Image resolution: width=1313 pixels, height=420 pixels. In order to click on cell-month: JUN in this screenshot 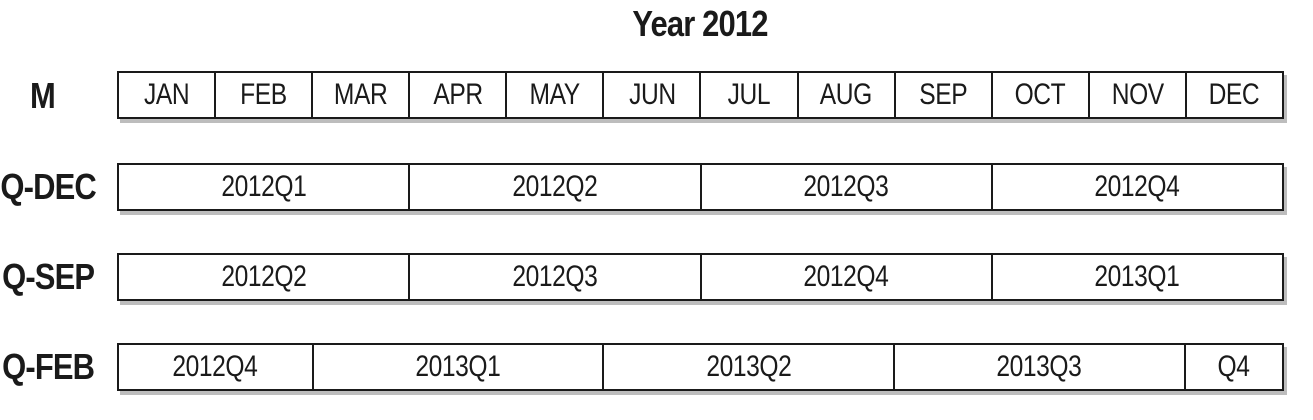, I will do `click(653, 95)`.